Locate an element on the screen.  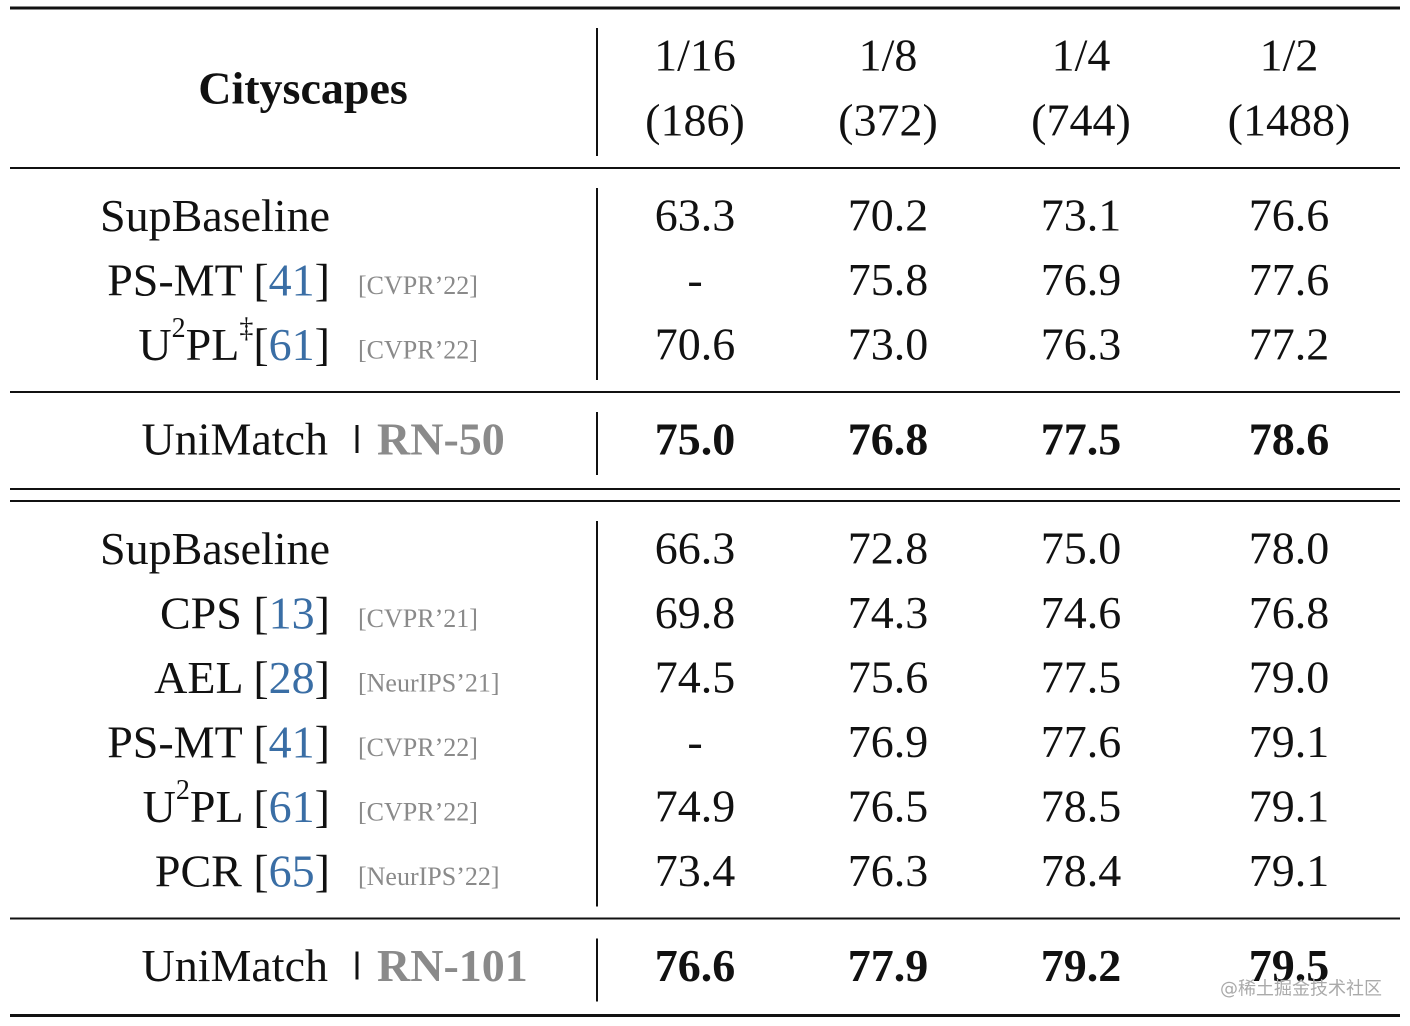
method-name: U2​PL [61] is located at coordinates (236, 803).